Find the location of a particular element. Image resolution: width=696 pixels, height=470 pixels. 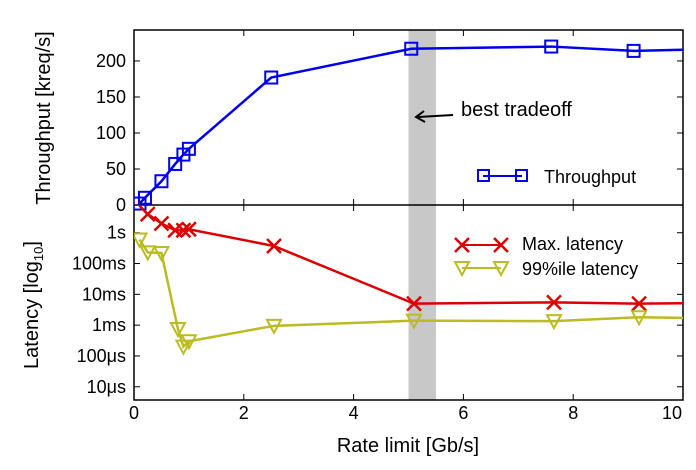

legend-max-latency: Max. latency is located at coordinates (538, 244).